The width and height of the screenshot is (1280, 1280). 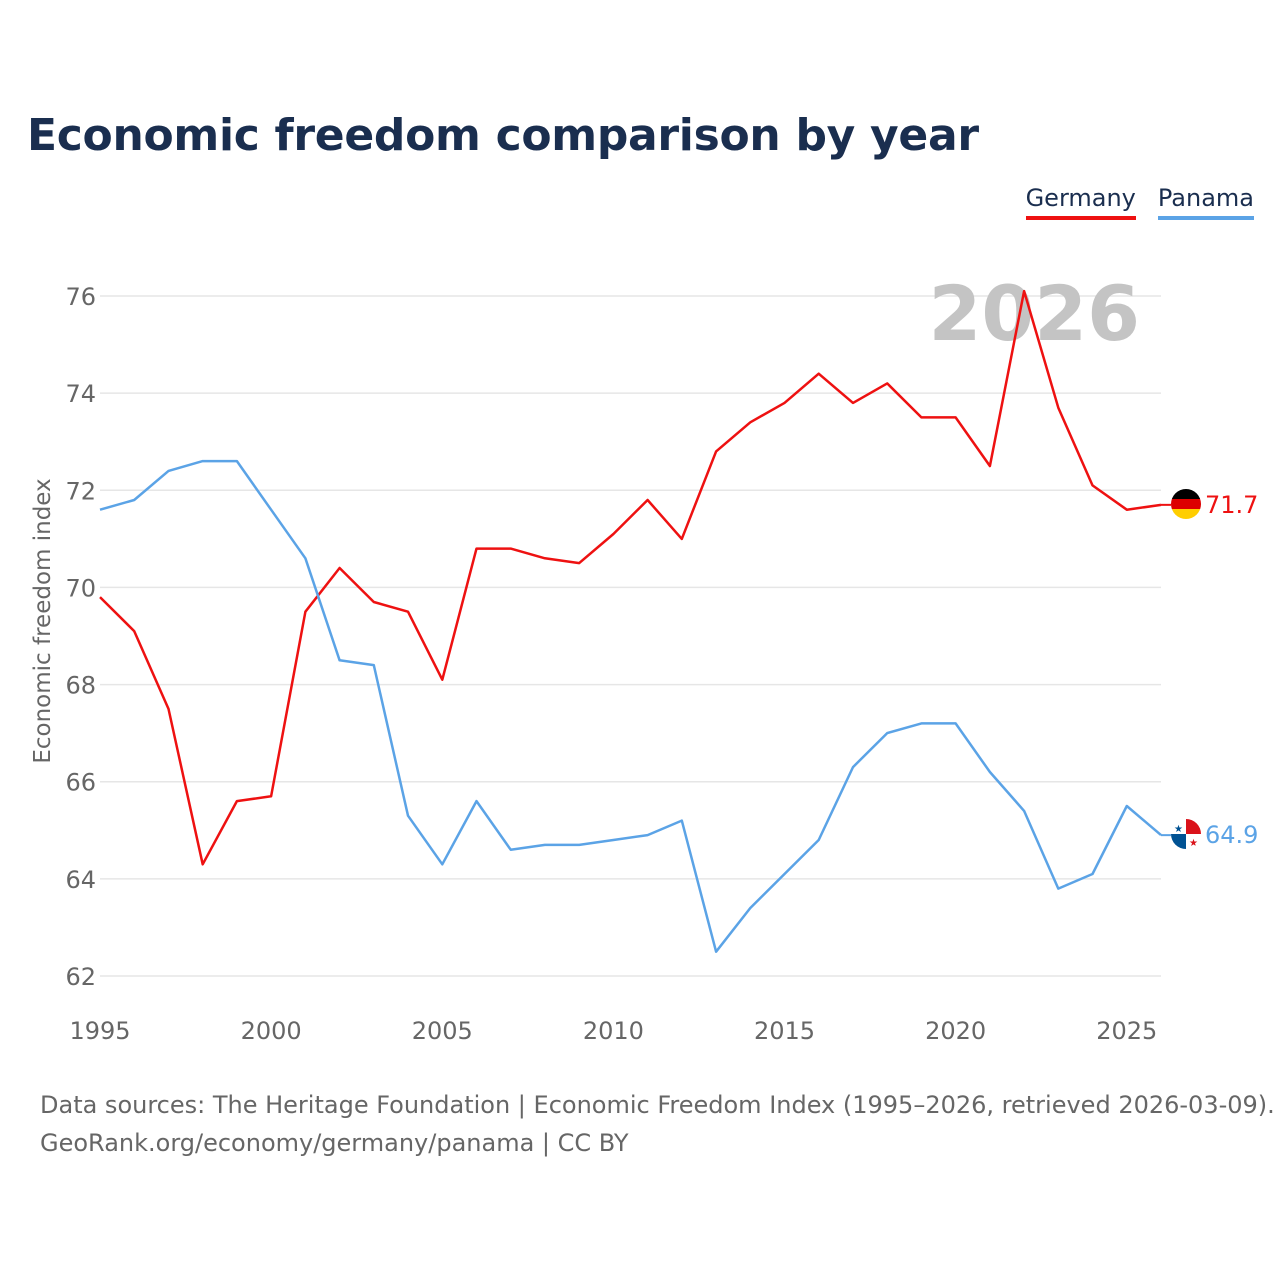 What do you see at coordinates (1126, 1031) in the screenshot?
I see `x-tick-label: 2025` at bounding box center [1126, 1031].